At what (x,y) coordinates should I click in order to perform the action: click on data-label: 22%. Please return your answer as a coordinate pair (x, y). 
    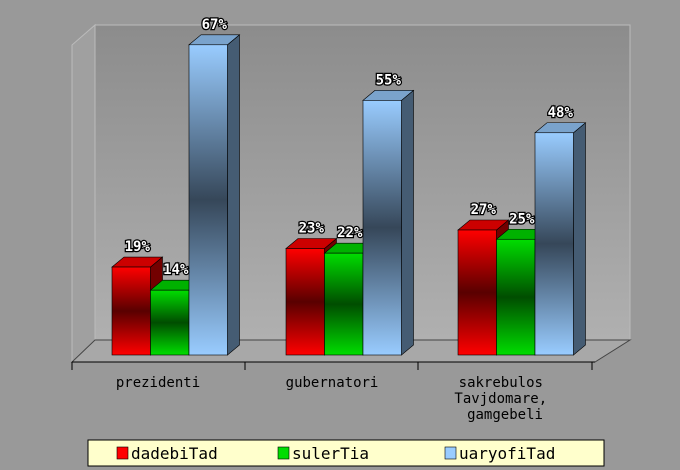
    Looking at the image, I should click on (350, 233).